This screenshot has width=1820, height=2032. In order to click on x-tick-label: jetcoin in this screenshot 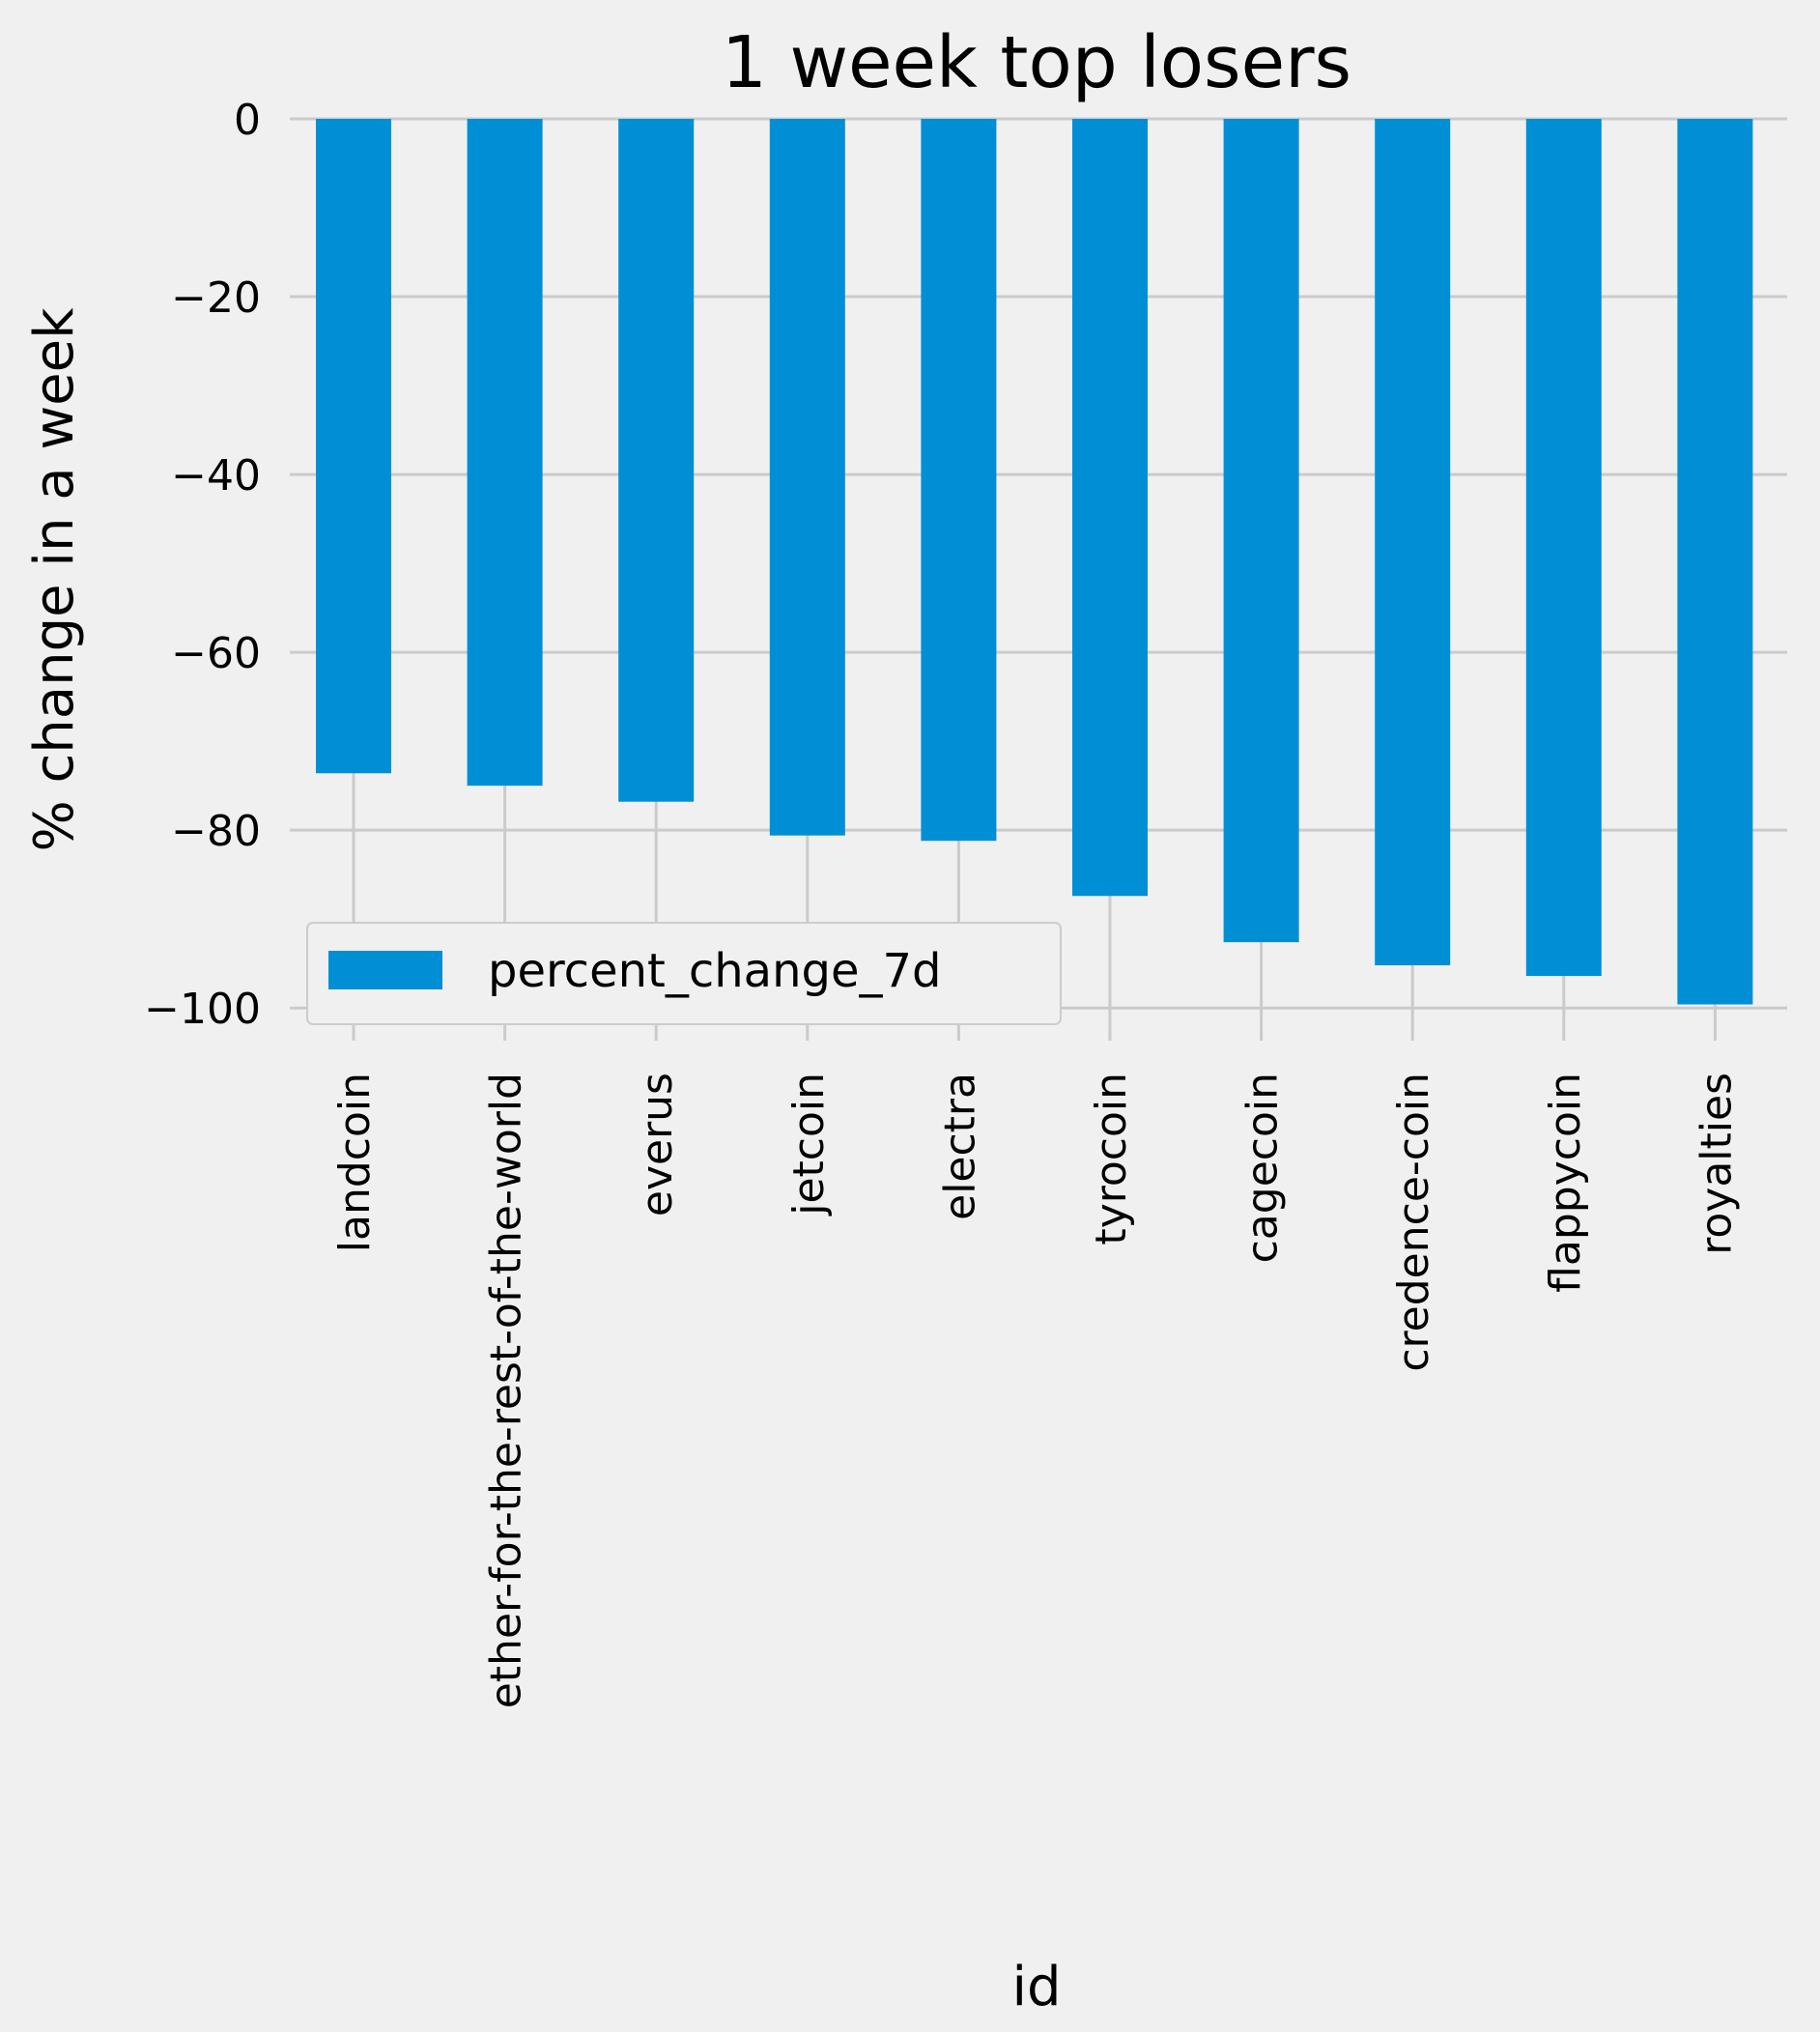, I will do `click(809, 1144)`.